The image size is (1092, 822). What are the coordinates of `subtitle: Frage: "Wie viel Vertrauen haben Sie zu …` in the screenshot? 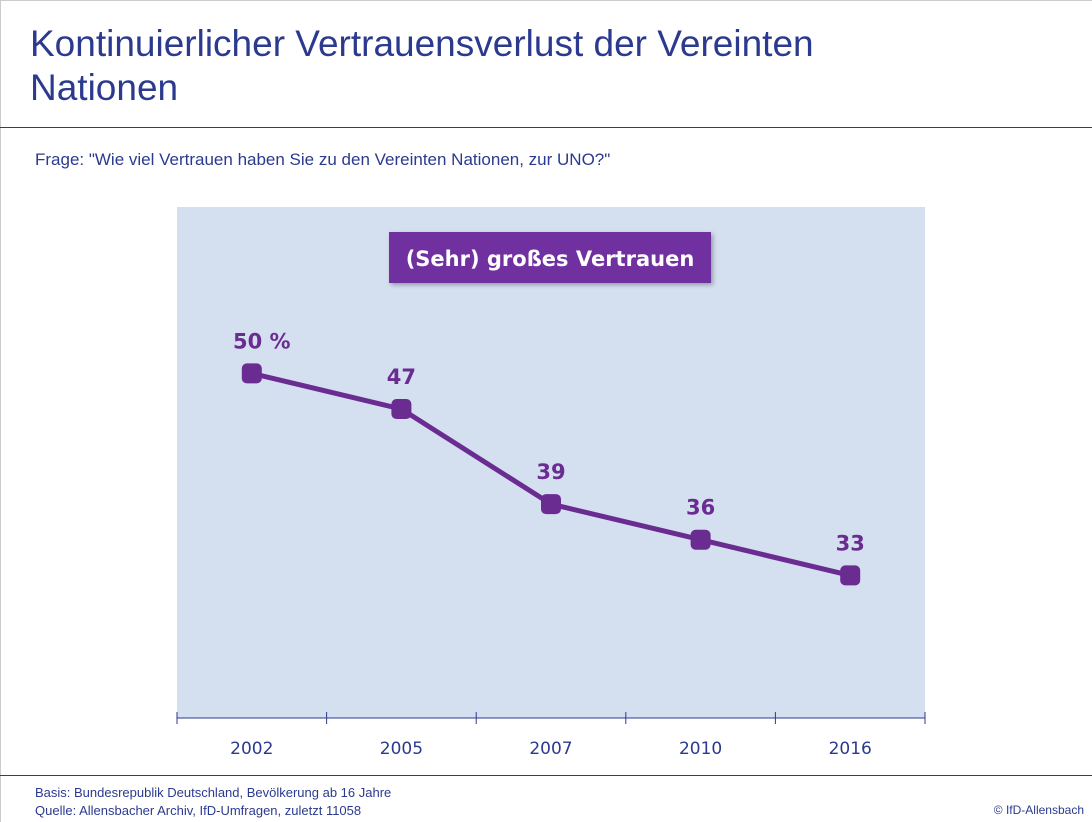 It's located at (323, 159).